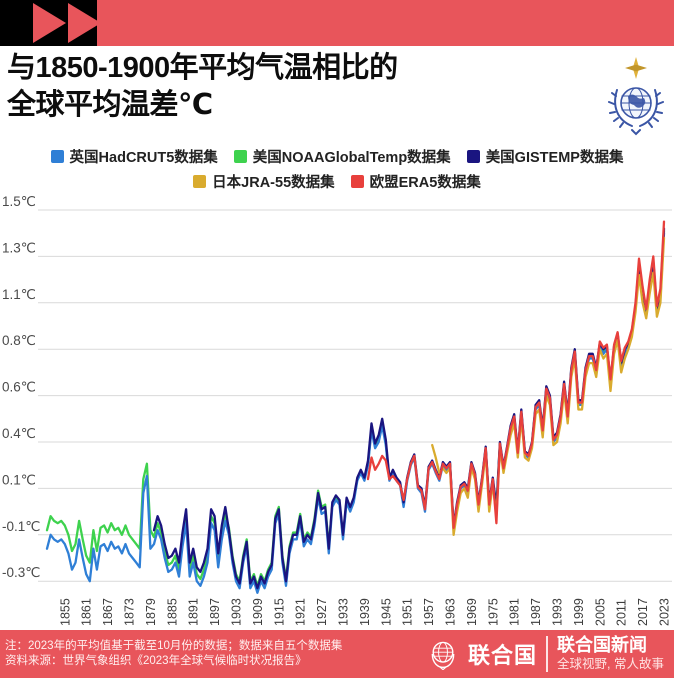 Image resolution: width=674 pixels, height=678 pixels. I want to click on x-axis-tick-label: 1951, so click(408, 612).